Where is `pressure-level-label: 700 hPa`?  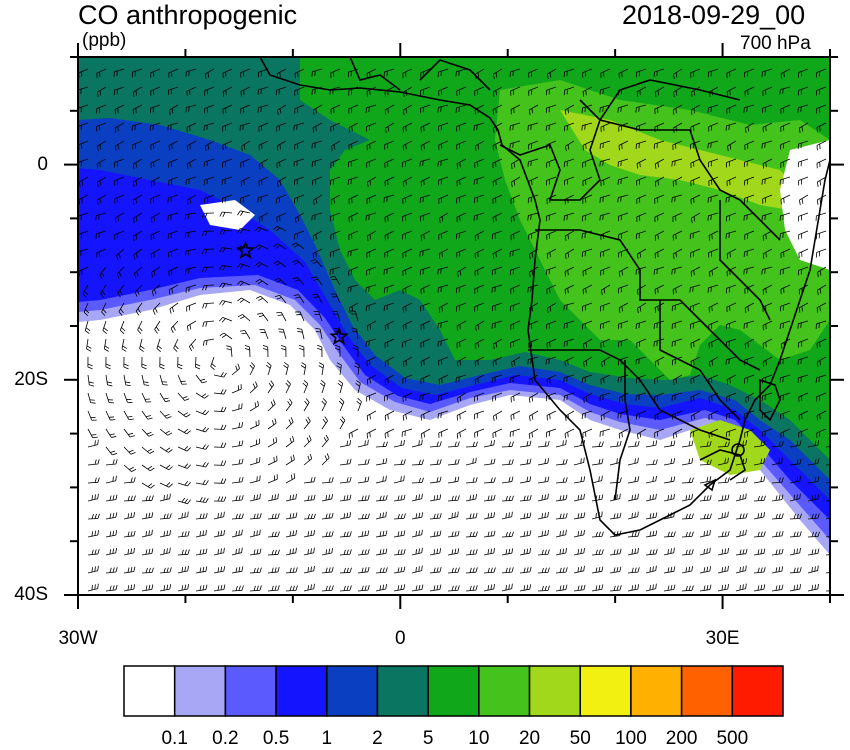
pressure-level-label: 700 hPa is located at coordinates (775, 43).